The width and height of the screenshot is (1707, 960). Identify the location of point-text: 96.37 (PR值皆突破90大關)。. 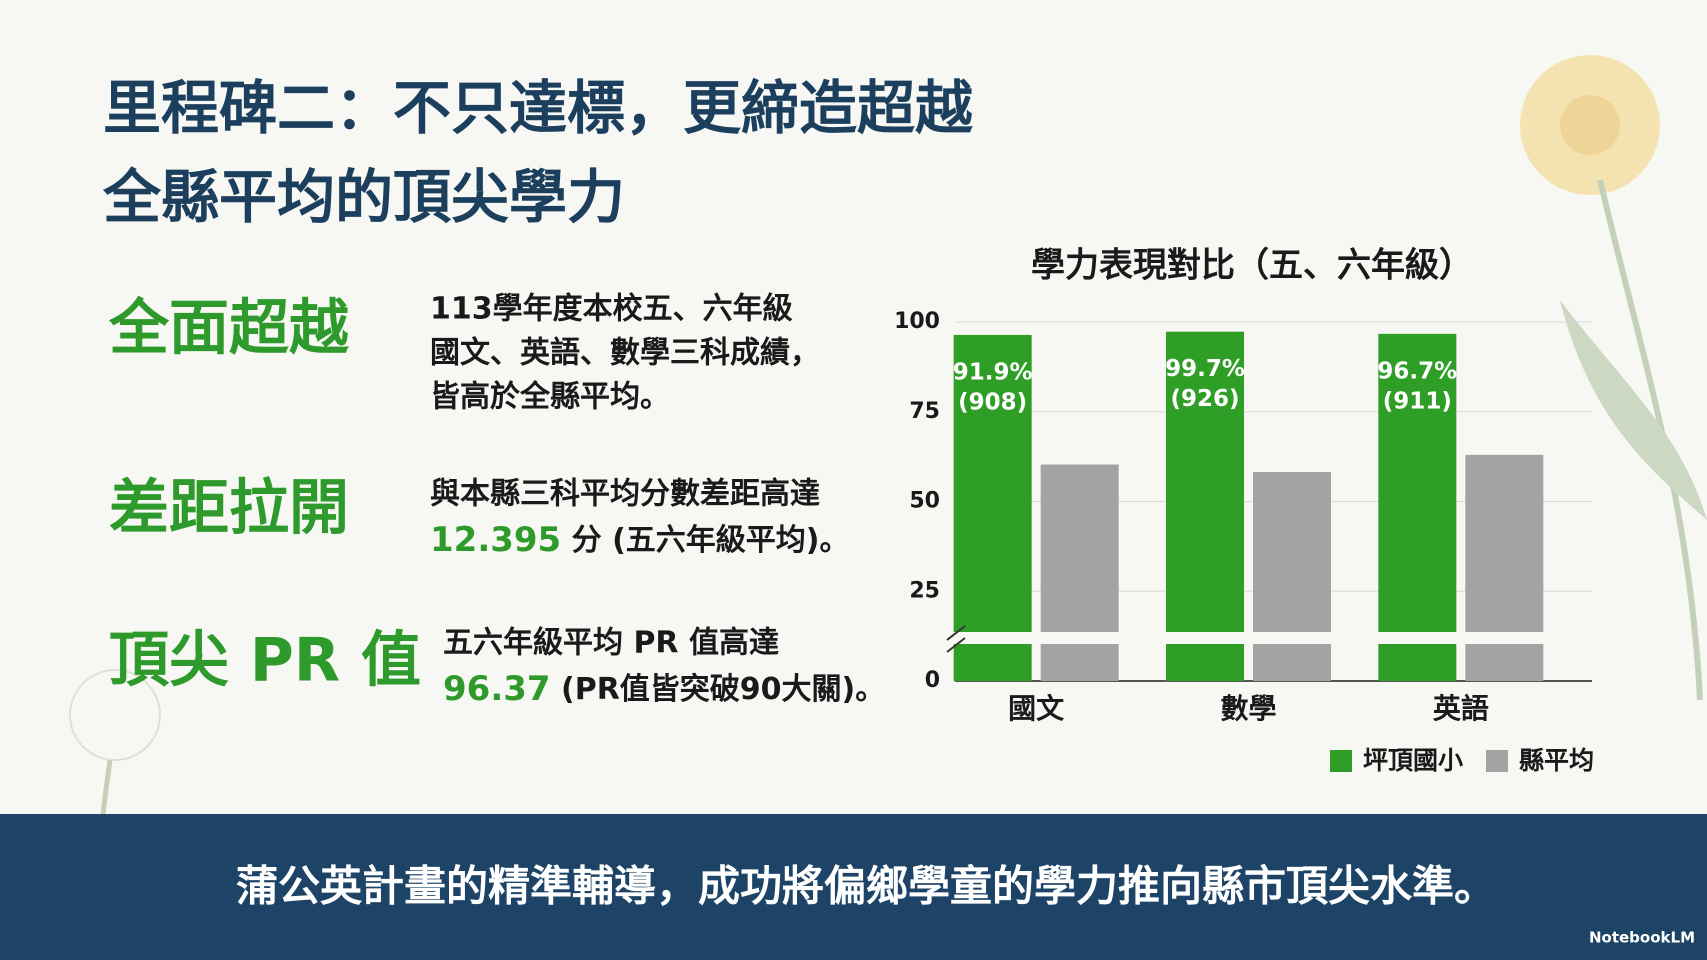
(664, 689).